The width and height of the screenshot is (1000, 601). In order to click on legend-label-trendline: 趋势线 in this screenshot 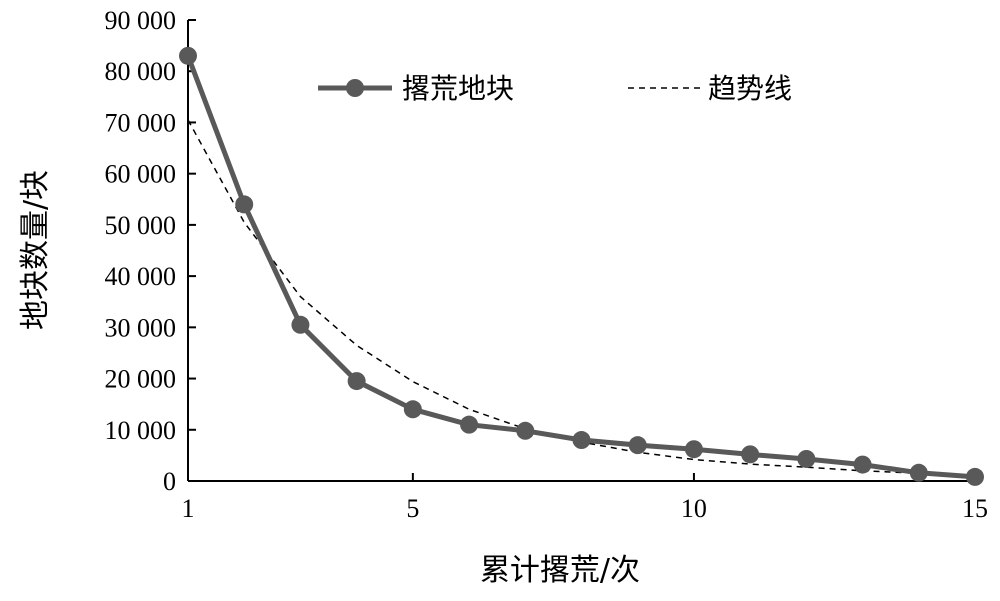, I will do `click(750, 88)`.